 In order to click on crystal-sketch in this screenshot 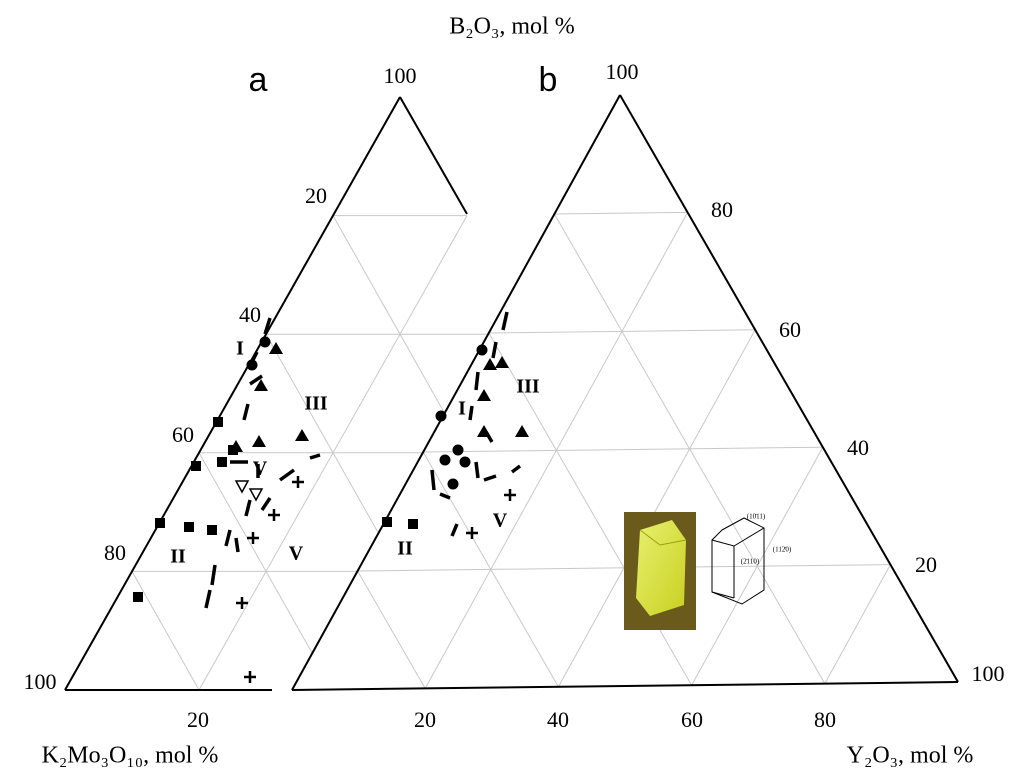, I will do `click(738, 561)`.